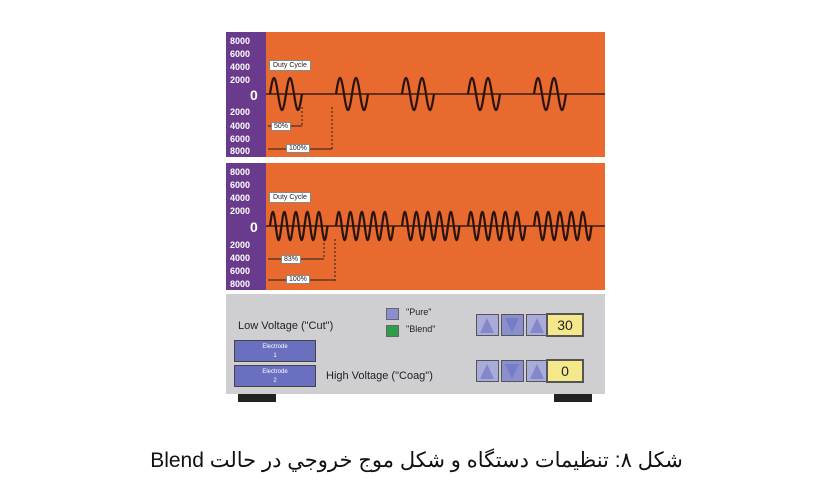 The image size is (833, 491). Describe the element at coordinates (291, 259) in the screenshot. I see `scope-bottom-pct-label: 83%` at that location.